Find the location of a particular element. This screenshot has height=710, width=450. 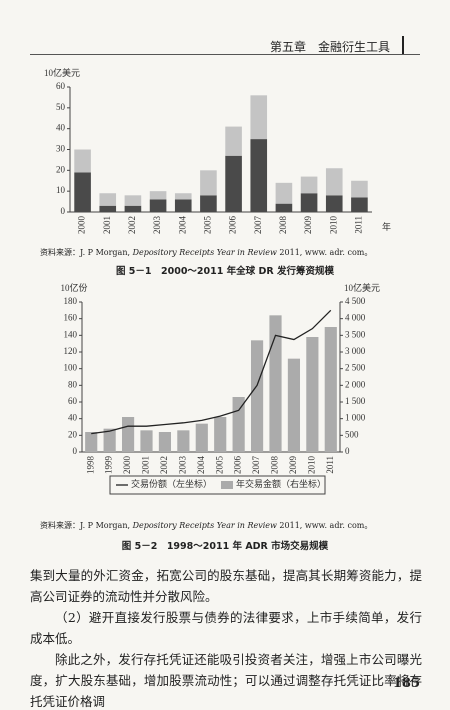

x-tick-label: 2002 is located at coordinates (132, 225).